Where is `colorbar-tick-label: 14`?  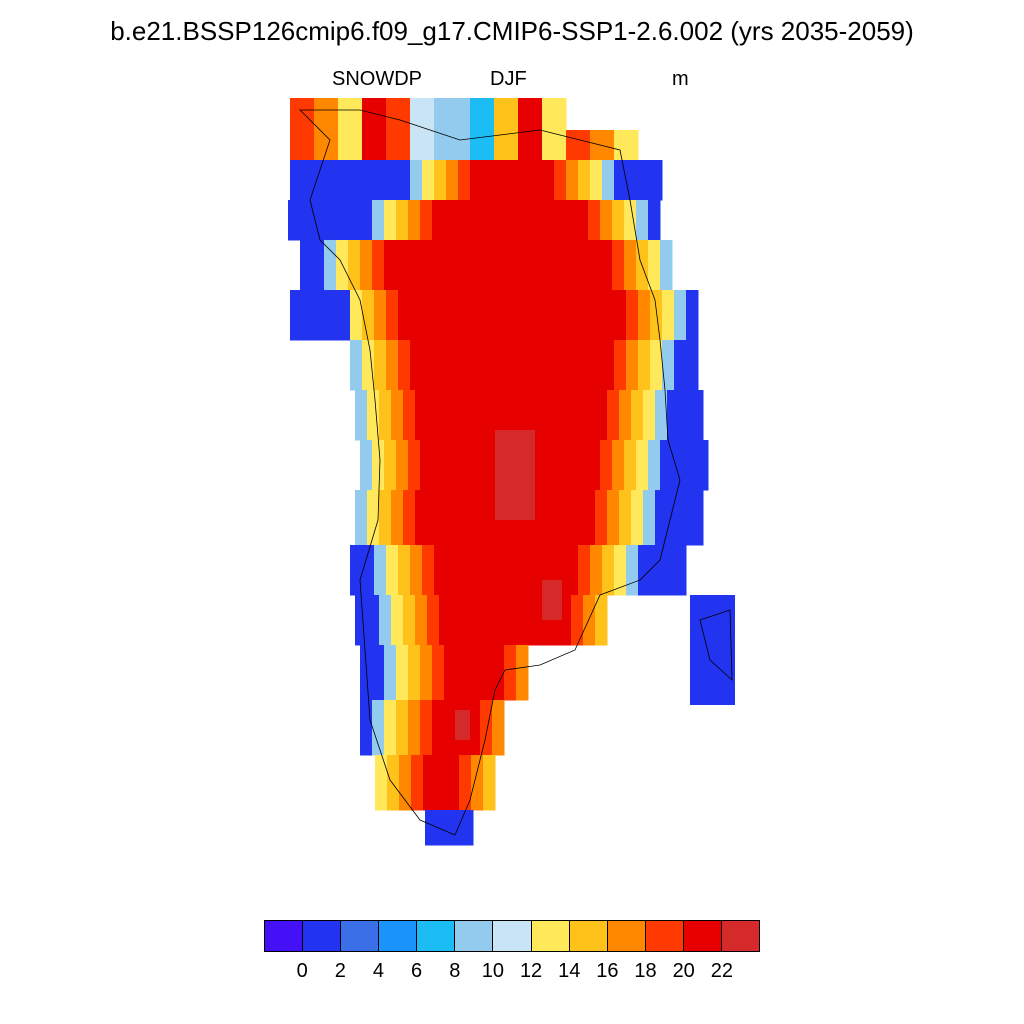 colorbar-tick-label: 14 is located at coordinates (569, 971).